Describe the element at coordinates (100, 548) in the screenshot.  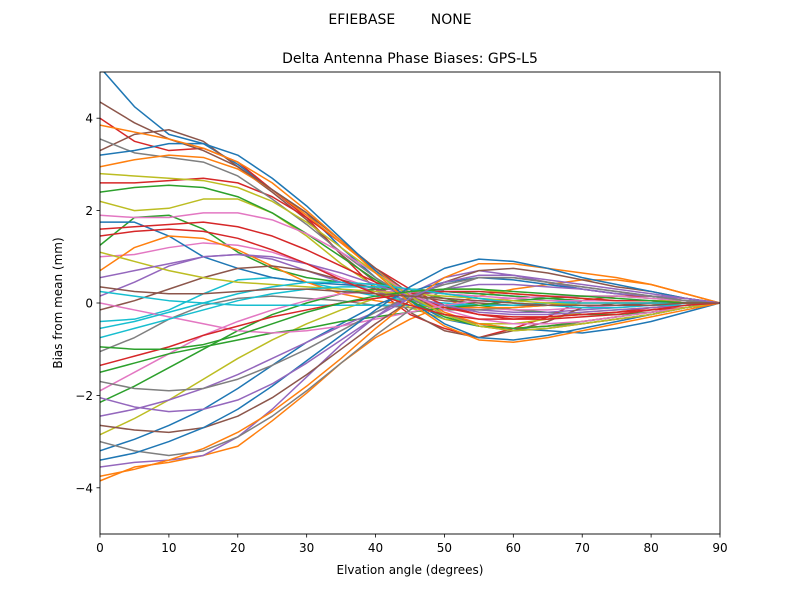
I see `x-tick-label: 0` at that location.